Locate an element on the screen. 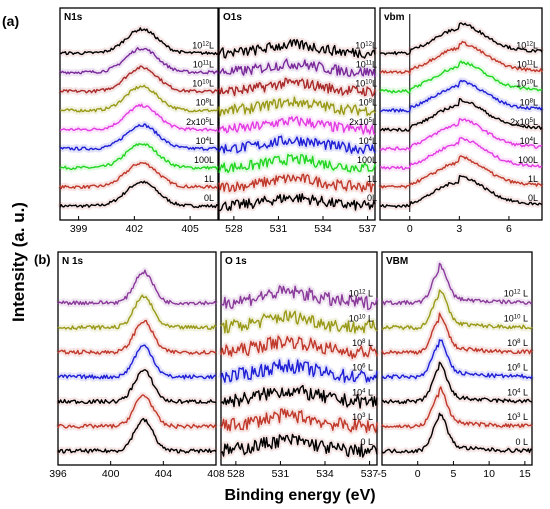 The height and width of the screenshot is (509, 550). series-label: 0L is located at coordinates (372, 198).